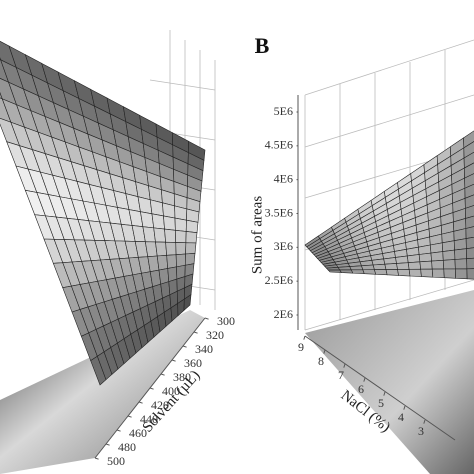 The image size is (474, 474). I want to click on x-tick-label: 360, so click(193, 363).